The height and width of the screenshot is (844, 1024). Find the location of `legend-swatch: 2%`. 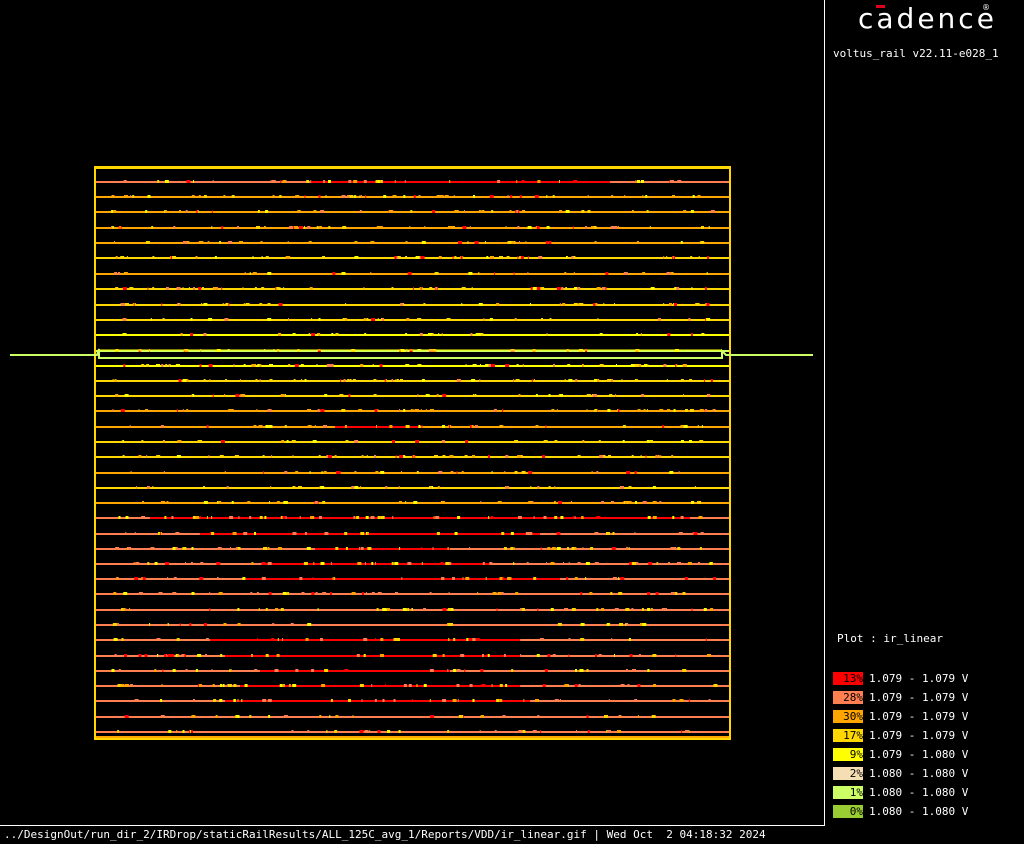

legend-swatch: 2% is located at coordinates (848, 773).